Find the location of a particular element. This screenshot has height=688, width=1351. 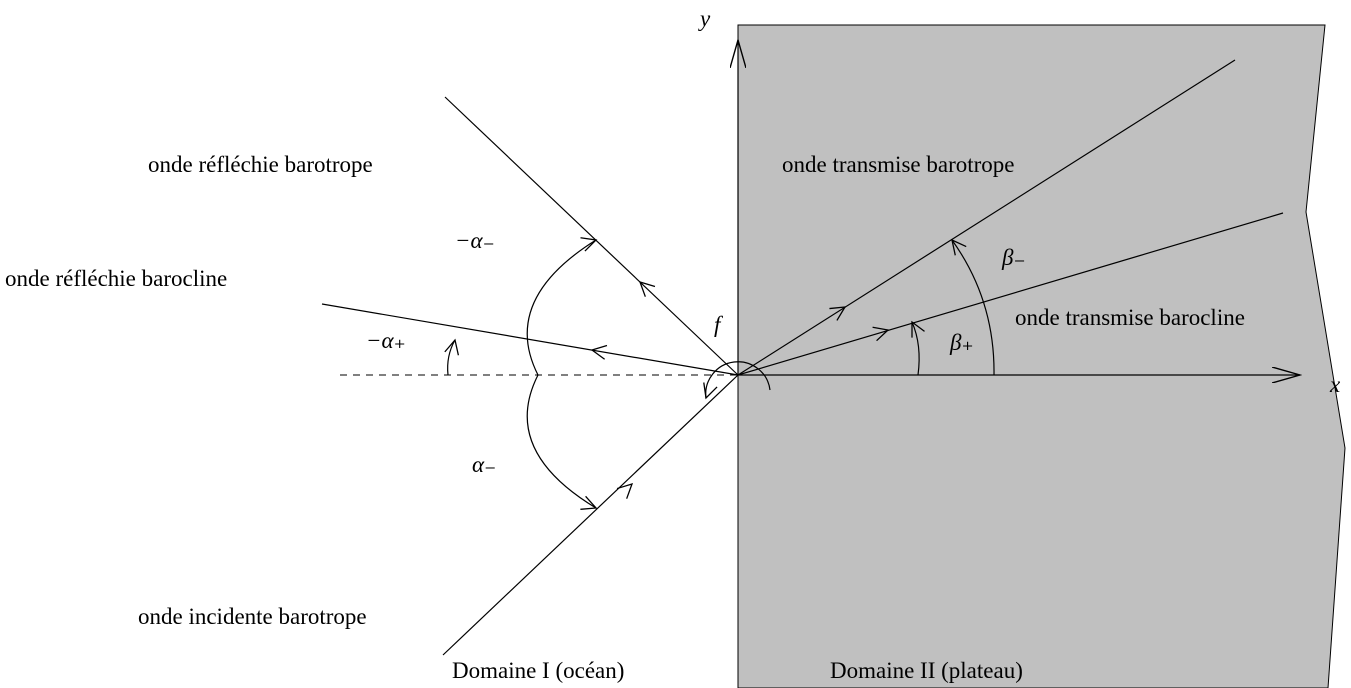

angle-label: β₋ is located at coordinates (1013, 257).